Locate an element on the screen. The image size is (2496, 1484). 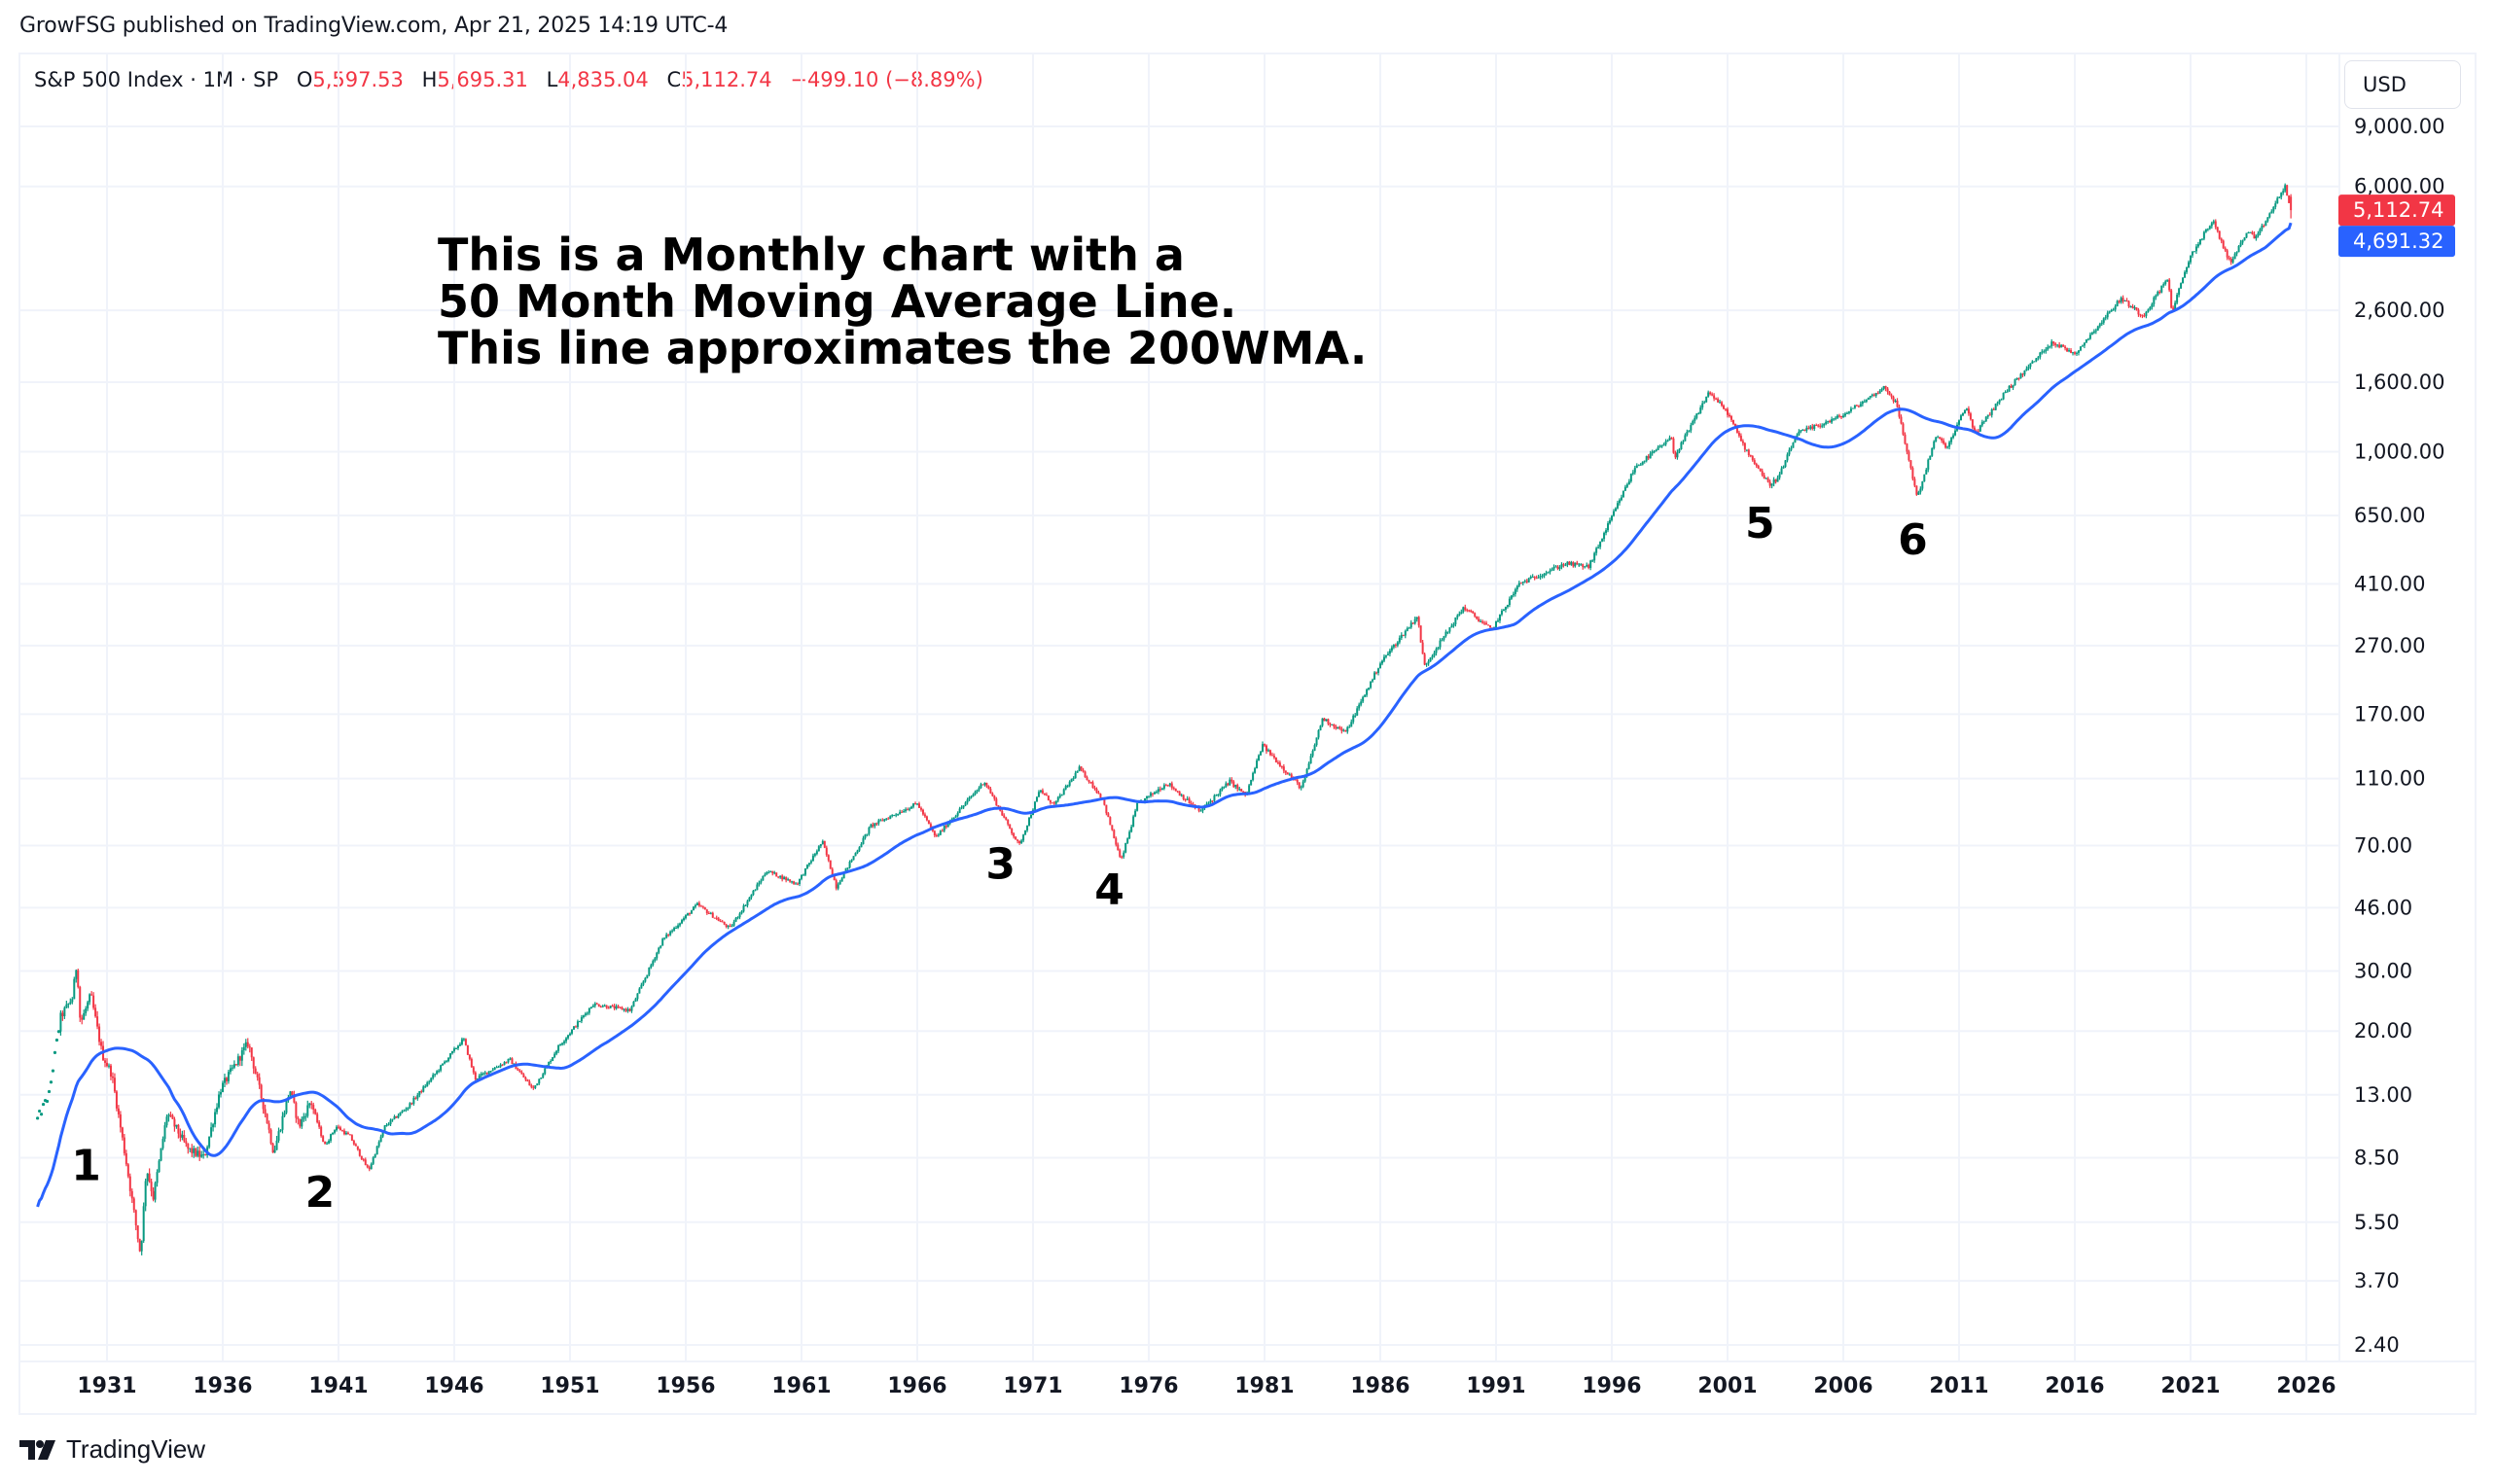
open-value: 5,597.53 is located at coordinates (358, 80).